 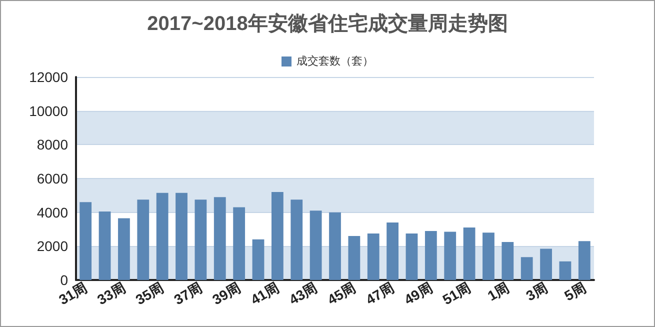 I want to click on x-tick-label: 51周, so click(x=457, y=293).